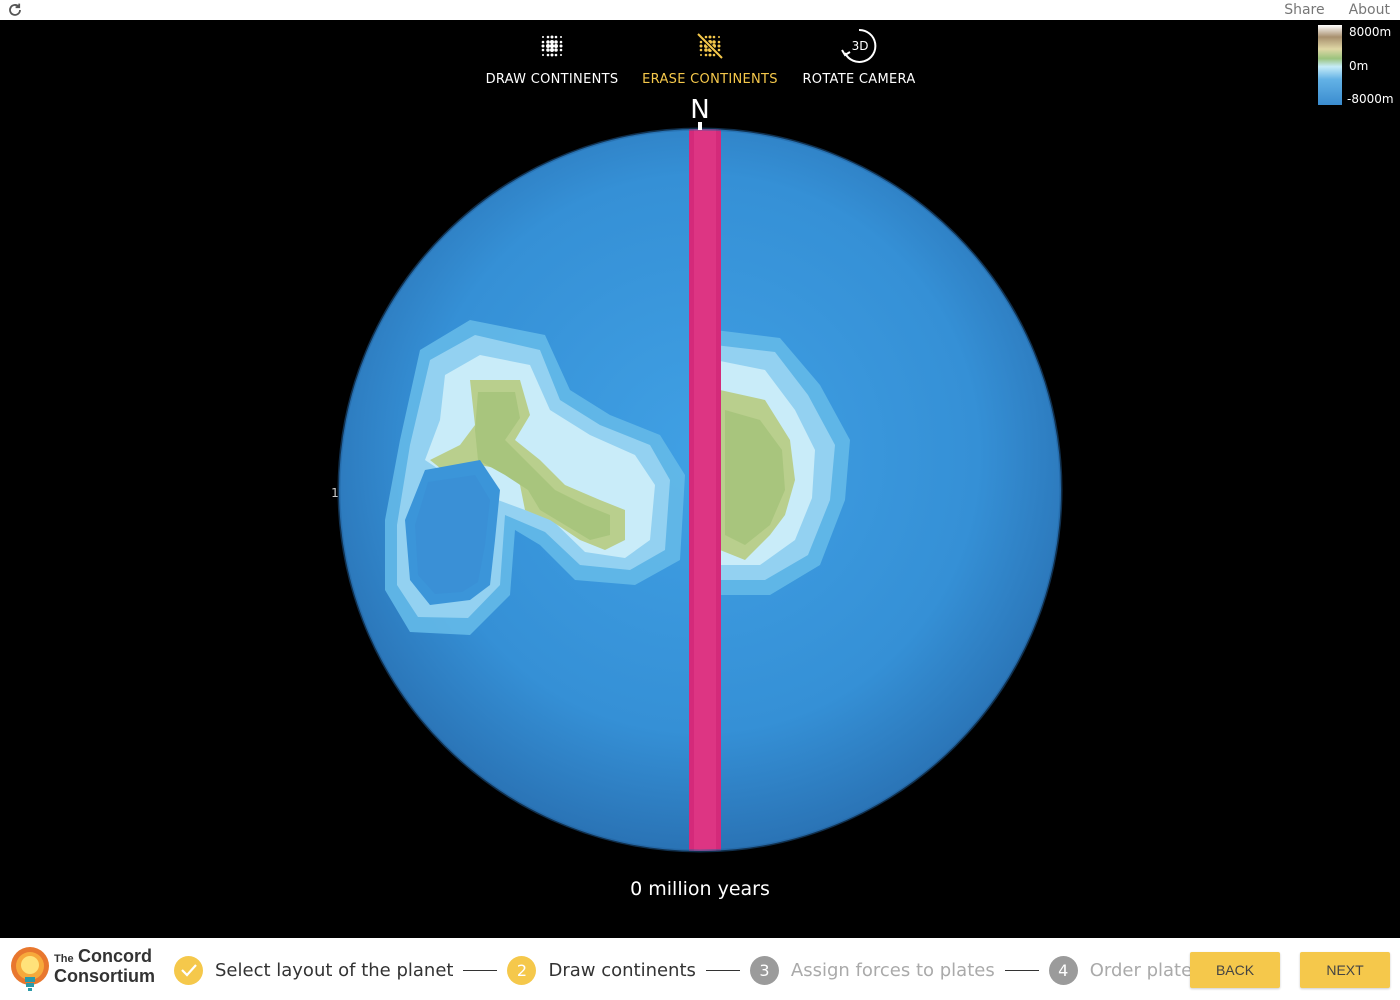 The image size is (1400, 1000). Describe the element at coordinates (188, 970) in the screenshot. I see `checkmark-icon` at that location.